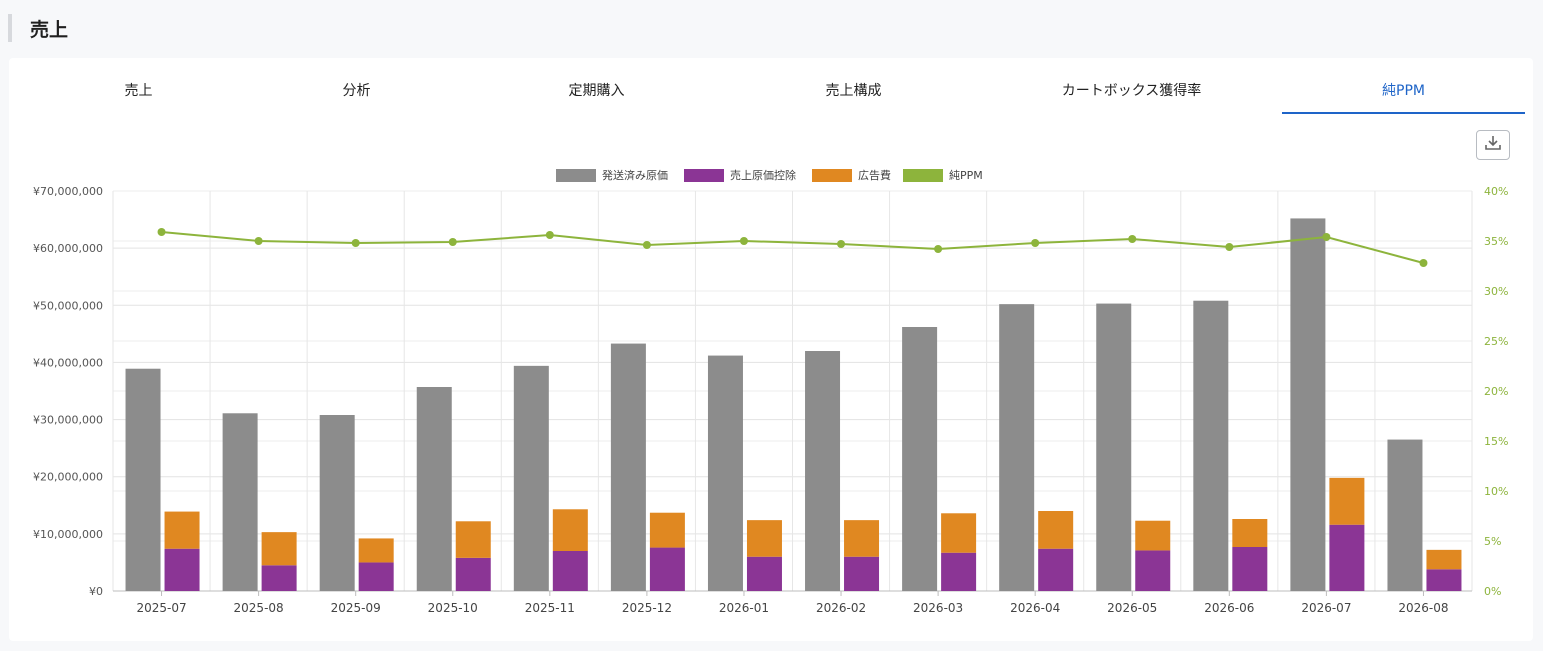 Image resolution: width=1543 pixels, height=651 pixels. I want to click on tab-subscription: 定期購入, so click(596, 91).